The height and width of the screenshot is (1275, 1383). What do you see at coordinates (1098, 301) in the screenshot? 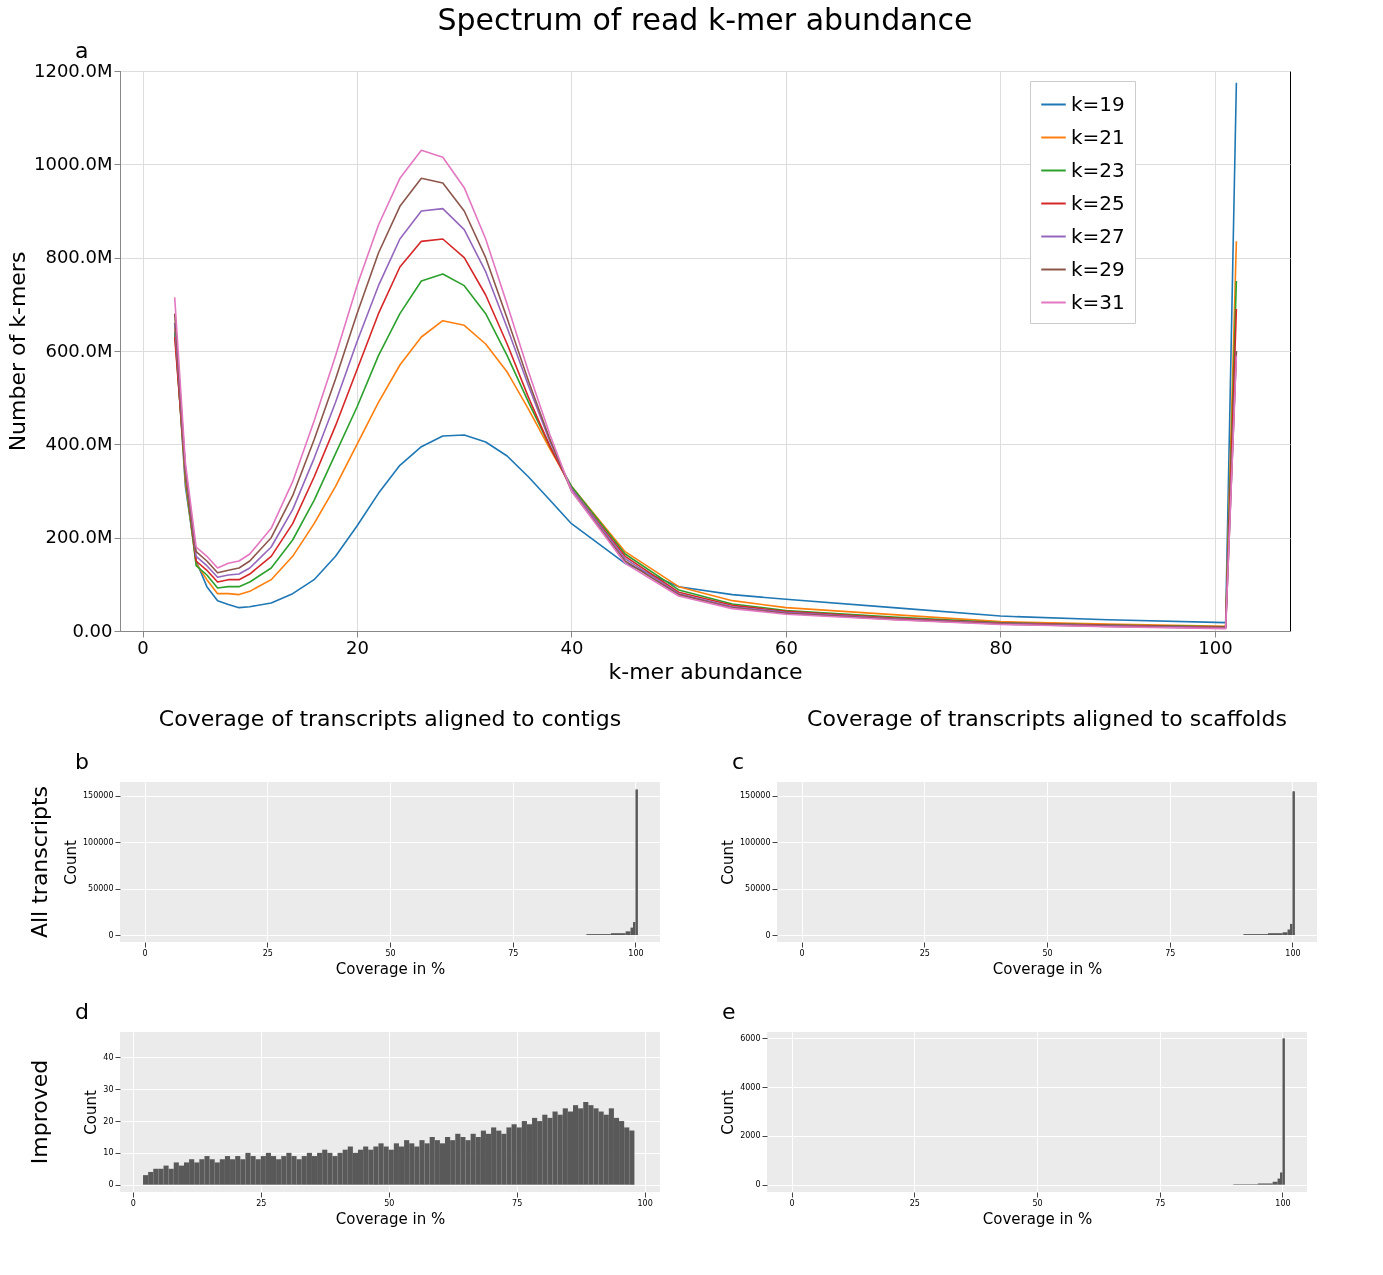
I see `legend-label: k=31` at bounding box center [1098, 301].